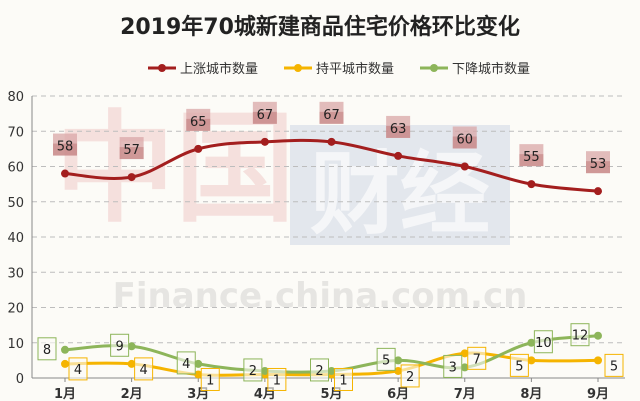  What do you see at coordinates (20, 379) in the screenshot?
I see `y-tick-label: 0` at bounding box center [20, 379].